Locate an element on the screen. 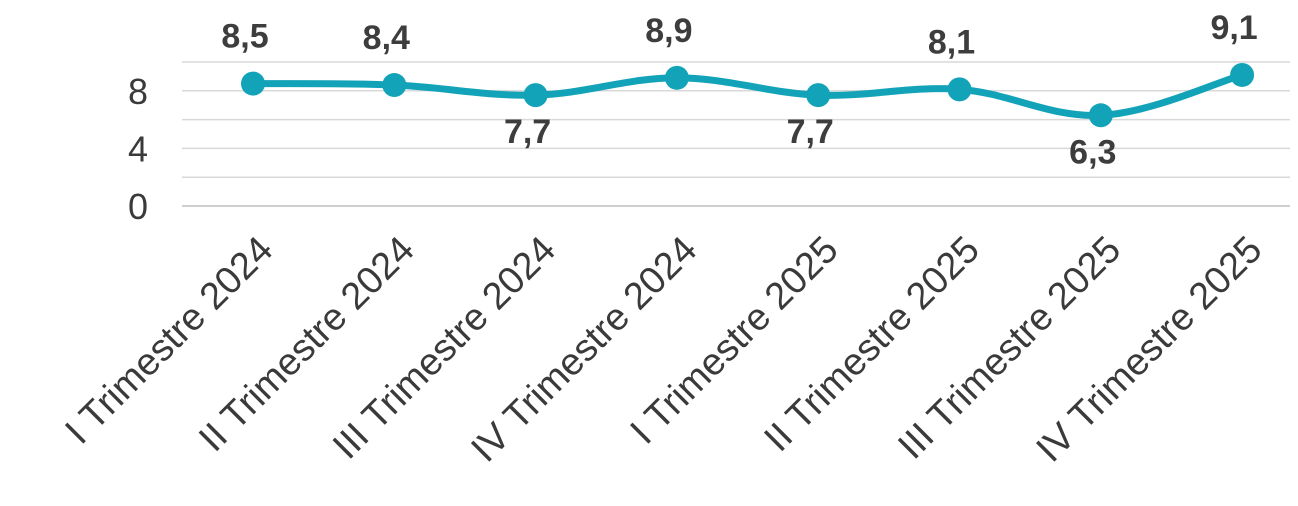 This screenshot has width=1298, height=506. data-label-8: 9,1 is located at coordinates (1233, 28).